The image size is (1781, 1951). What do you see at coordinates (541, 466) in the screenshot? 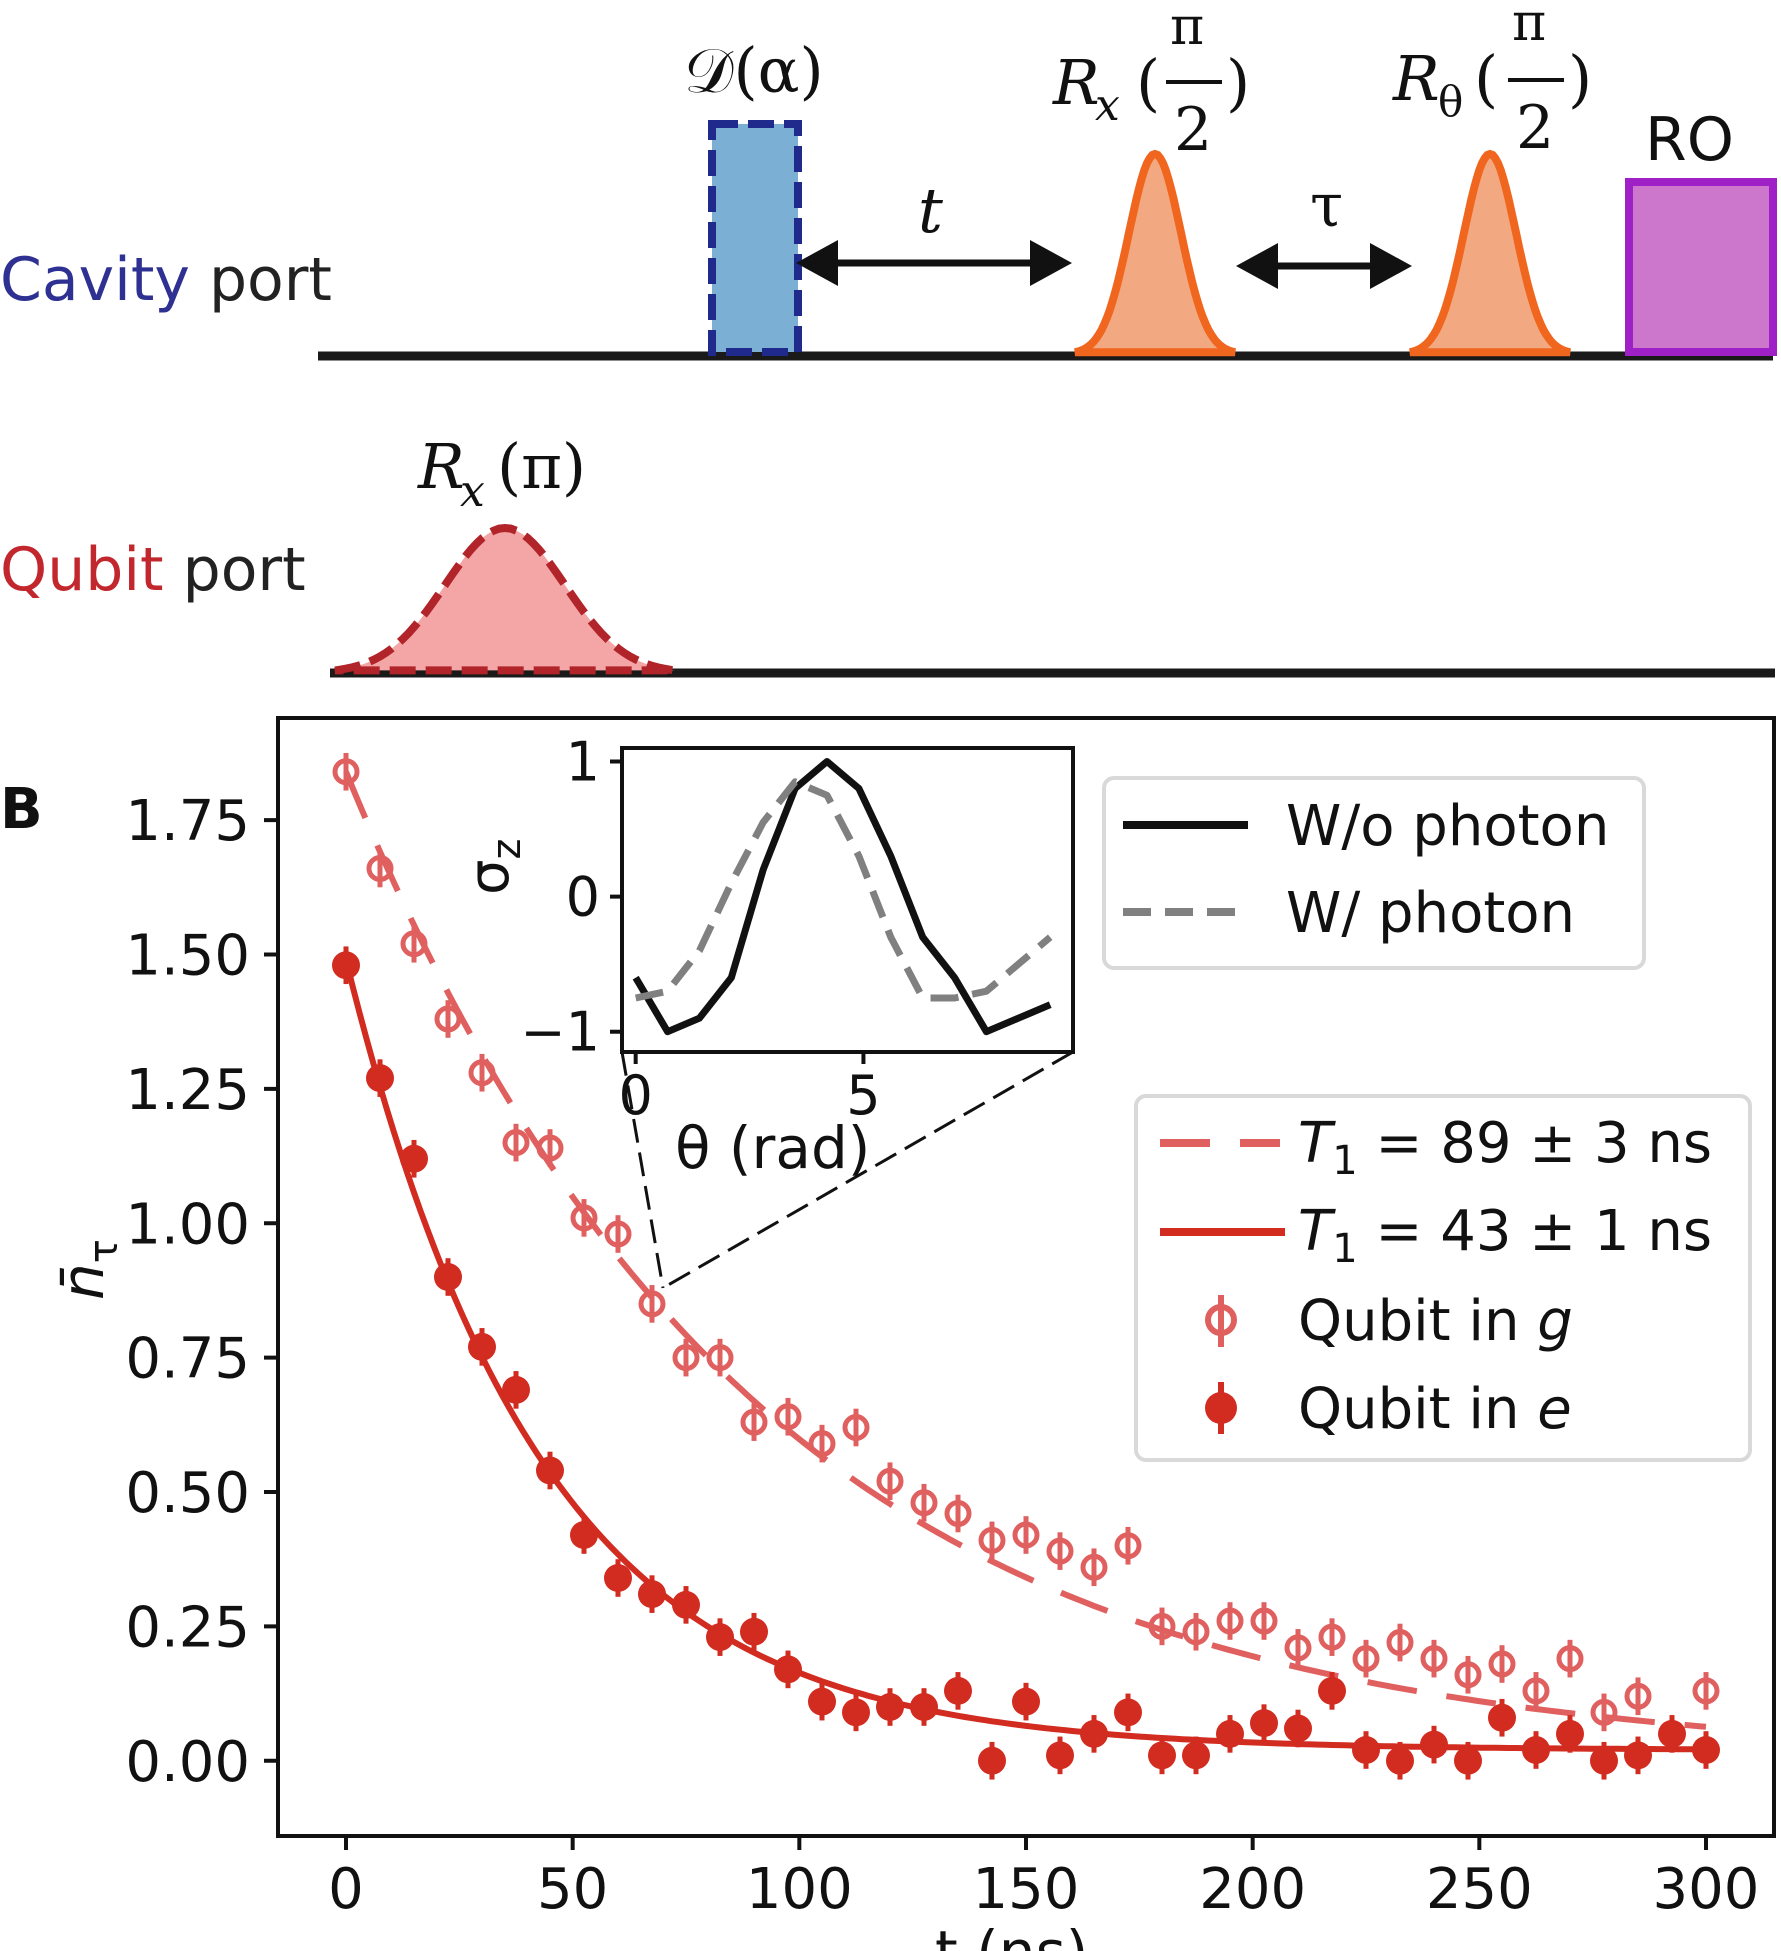
I see `qubit-pi-arg: (π)` at bounding box center [541, 466].